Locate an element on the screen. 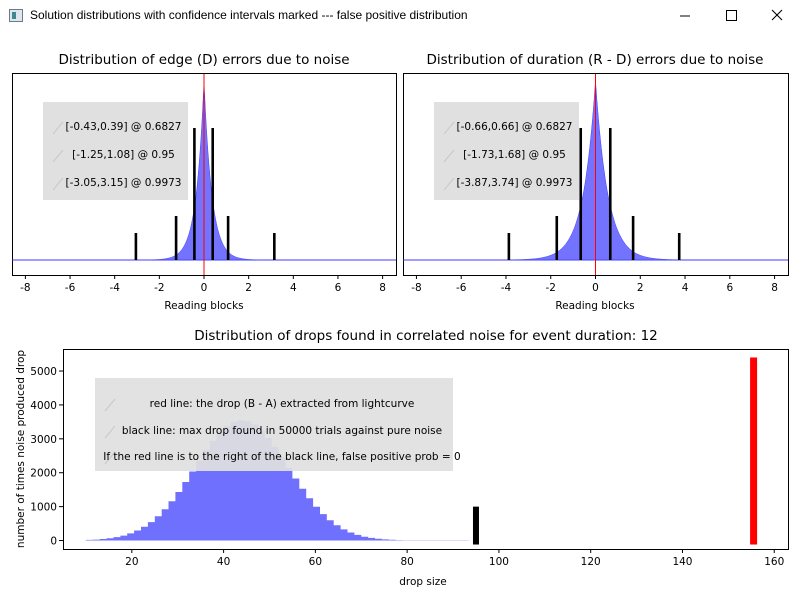  x-tick-label: 160 is located at coordinates (774, 562).